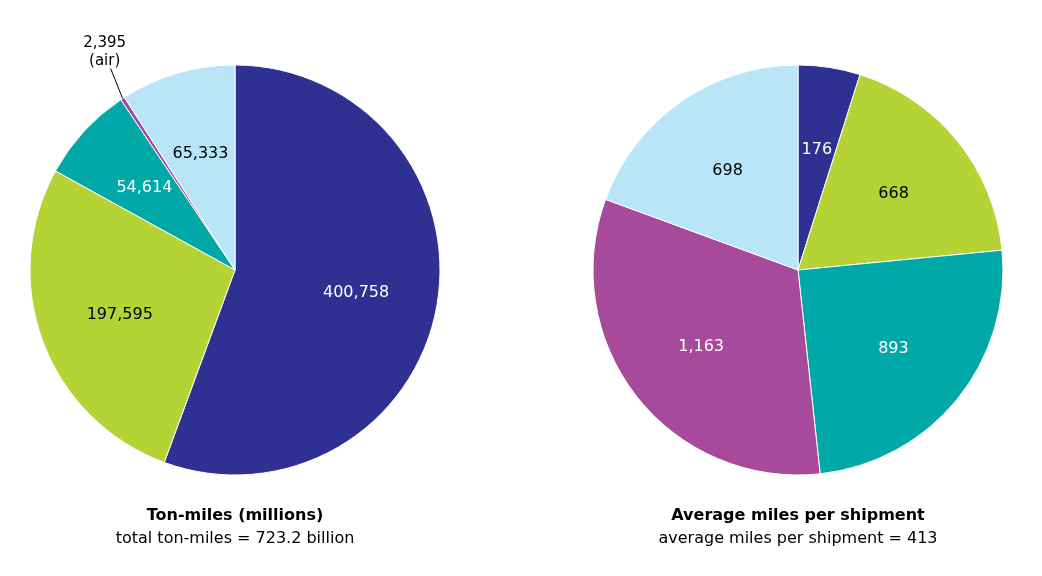 The height and width of the screenshot is (576, 1042). I want to click on data-label: 400,758, so click(356, 292).